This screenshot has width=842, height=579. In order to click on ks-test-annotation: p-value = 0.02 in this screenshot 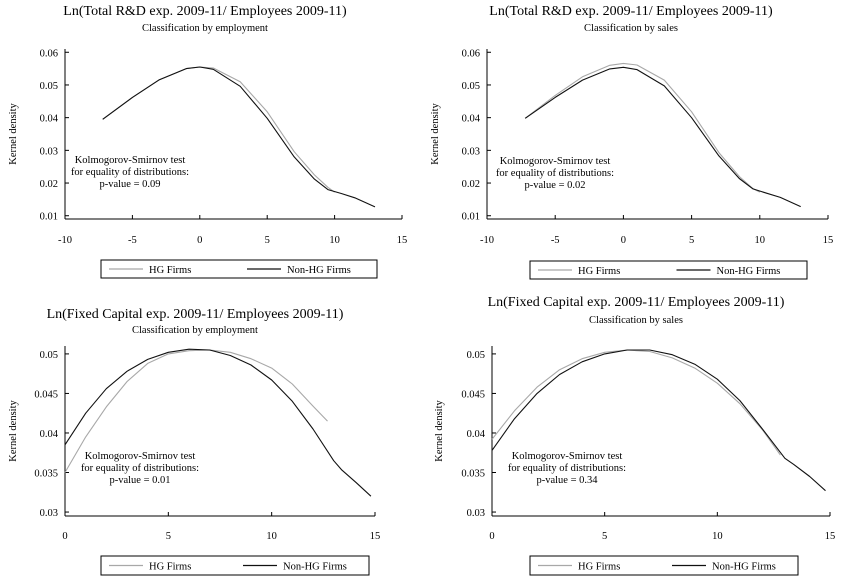, I will do `click(554, 185)`.